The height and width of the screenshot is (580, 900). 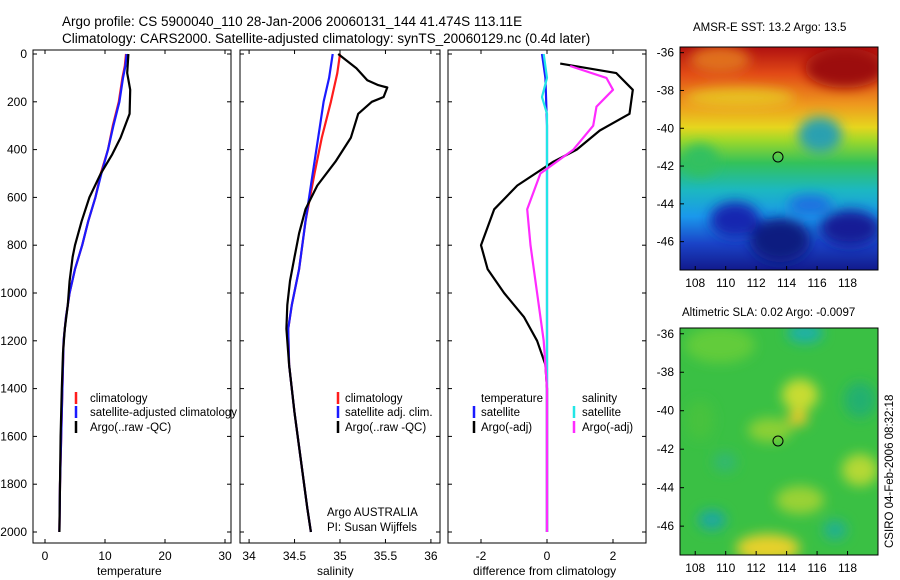 I want to click on series-line-temperature-argo-adj-, so click(x=556, y=297).